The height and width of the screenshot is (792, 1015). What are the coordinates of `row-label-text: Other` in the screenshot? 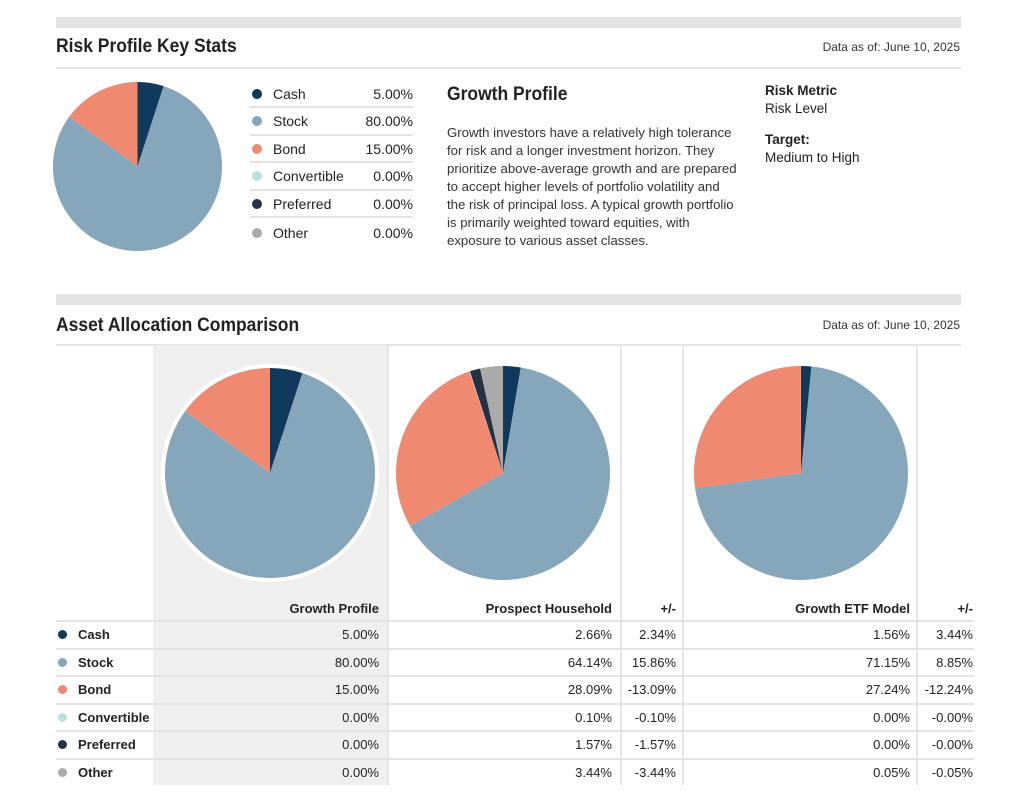 It's located at (95, 772).